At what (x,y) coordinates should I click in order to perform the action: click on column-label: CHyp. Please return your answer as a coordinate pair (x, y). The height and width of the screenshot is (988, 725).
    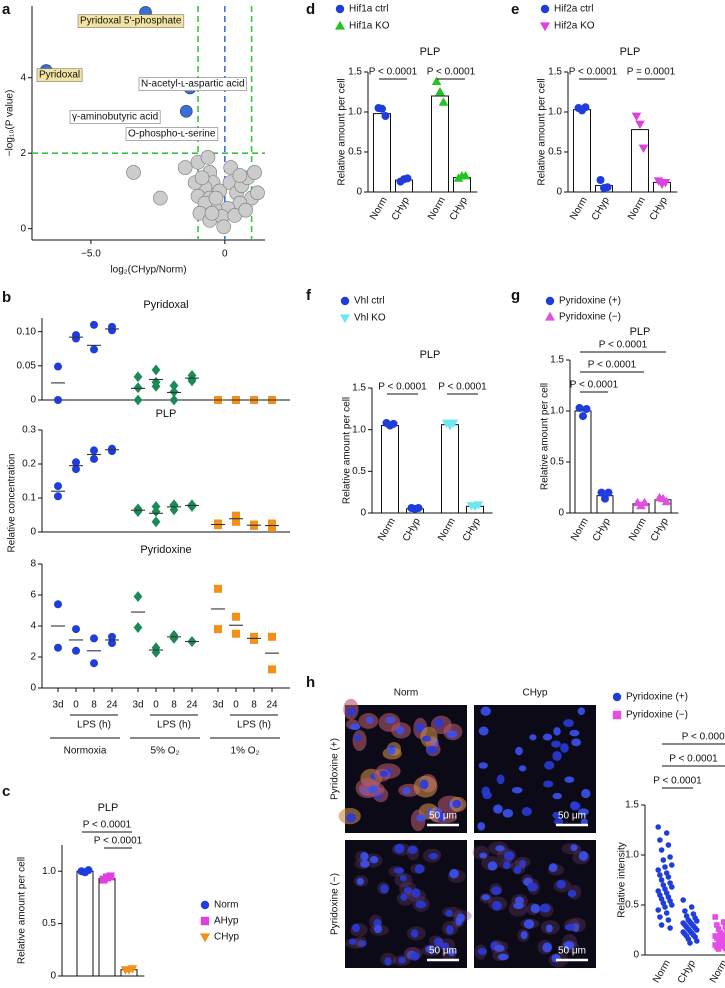
    Looking at the image, I should click on (534, 693).